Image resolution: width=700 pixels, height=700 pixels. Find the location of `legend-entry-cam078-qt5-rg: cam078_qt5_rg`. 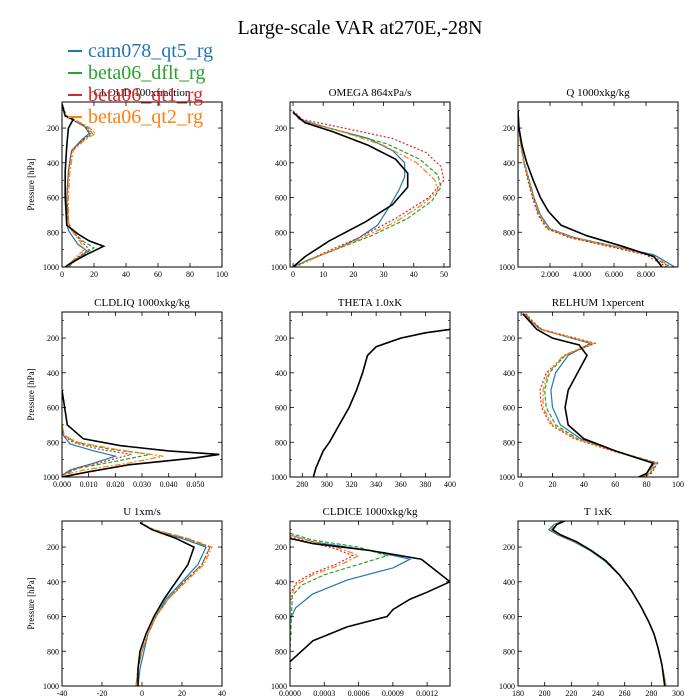

legend-entry-cam078-qt5-rg: cam078_qt5_rg is located at coordinates (140, 51).